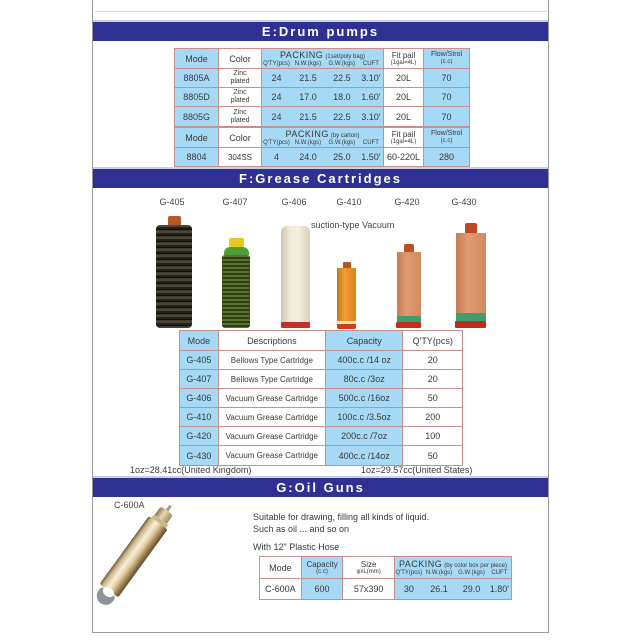 The image size is (640, 640). Describe the element at coordinates (129, 505) in the screenshot. I see `oil-gun-model-label: C-600A` at that location.